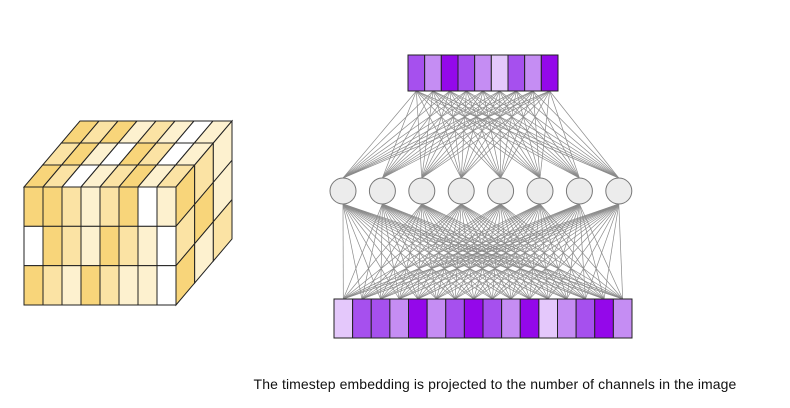  Describe the element at coordinates (222, 230) in the screenshot. I see `cube-side-cell` at that location.